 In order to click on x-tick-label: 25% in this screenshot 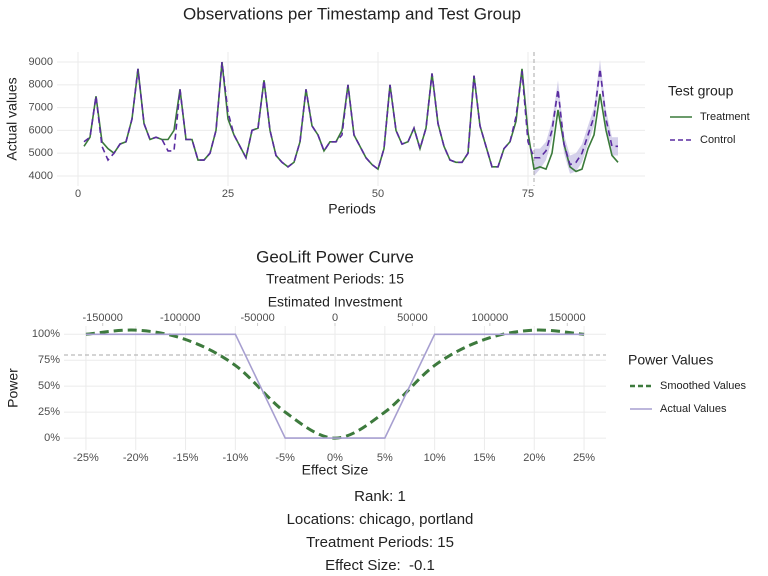, I will do `click(584, 458)`.